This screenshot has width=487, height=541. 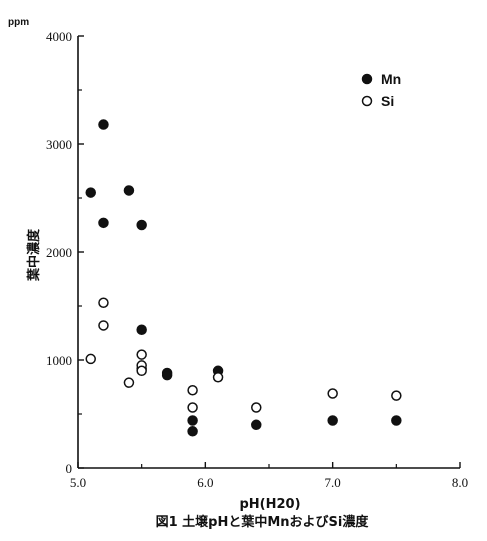 What do you see at coordinates (269, 476) in the screenshot?
I see `x-ticks: 5.0 6.0 7.0 8.0` at bounding box center [269, 476].